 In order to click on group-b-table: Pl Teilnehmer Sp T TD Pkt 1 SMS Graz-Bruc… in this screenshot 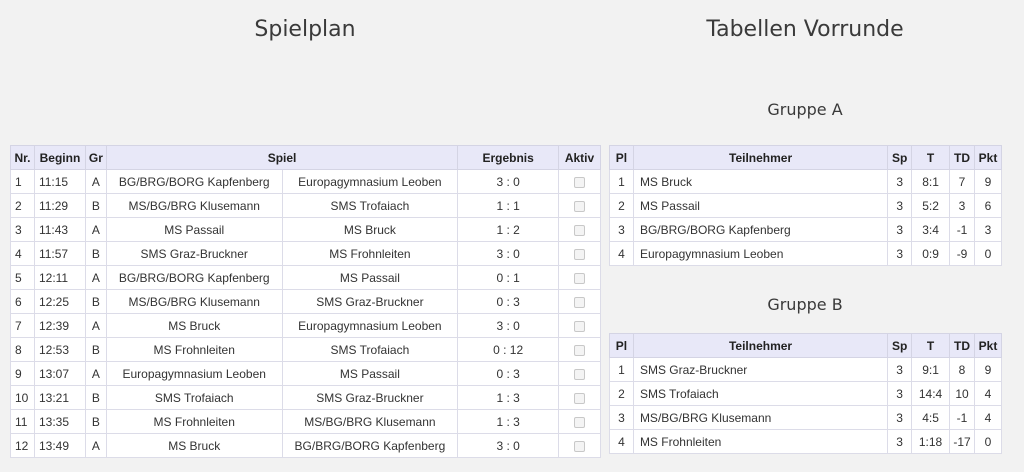, I will do `click(805, 393)`.